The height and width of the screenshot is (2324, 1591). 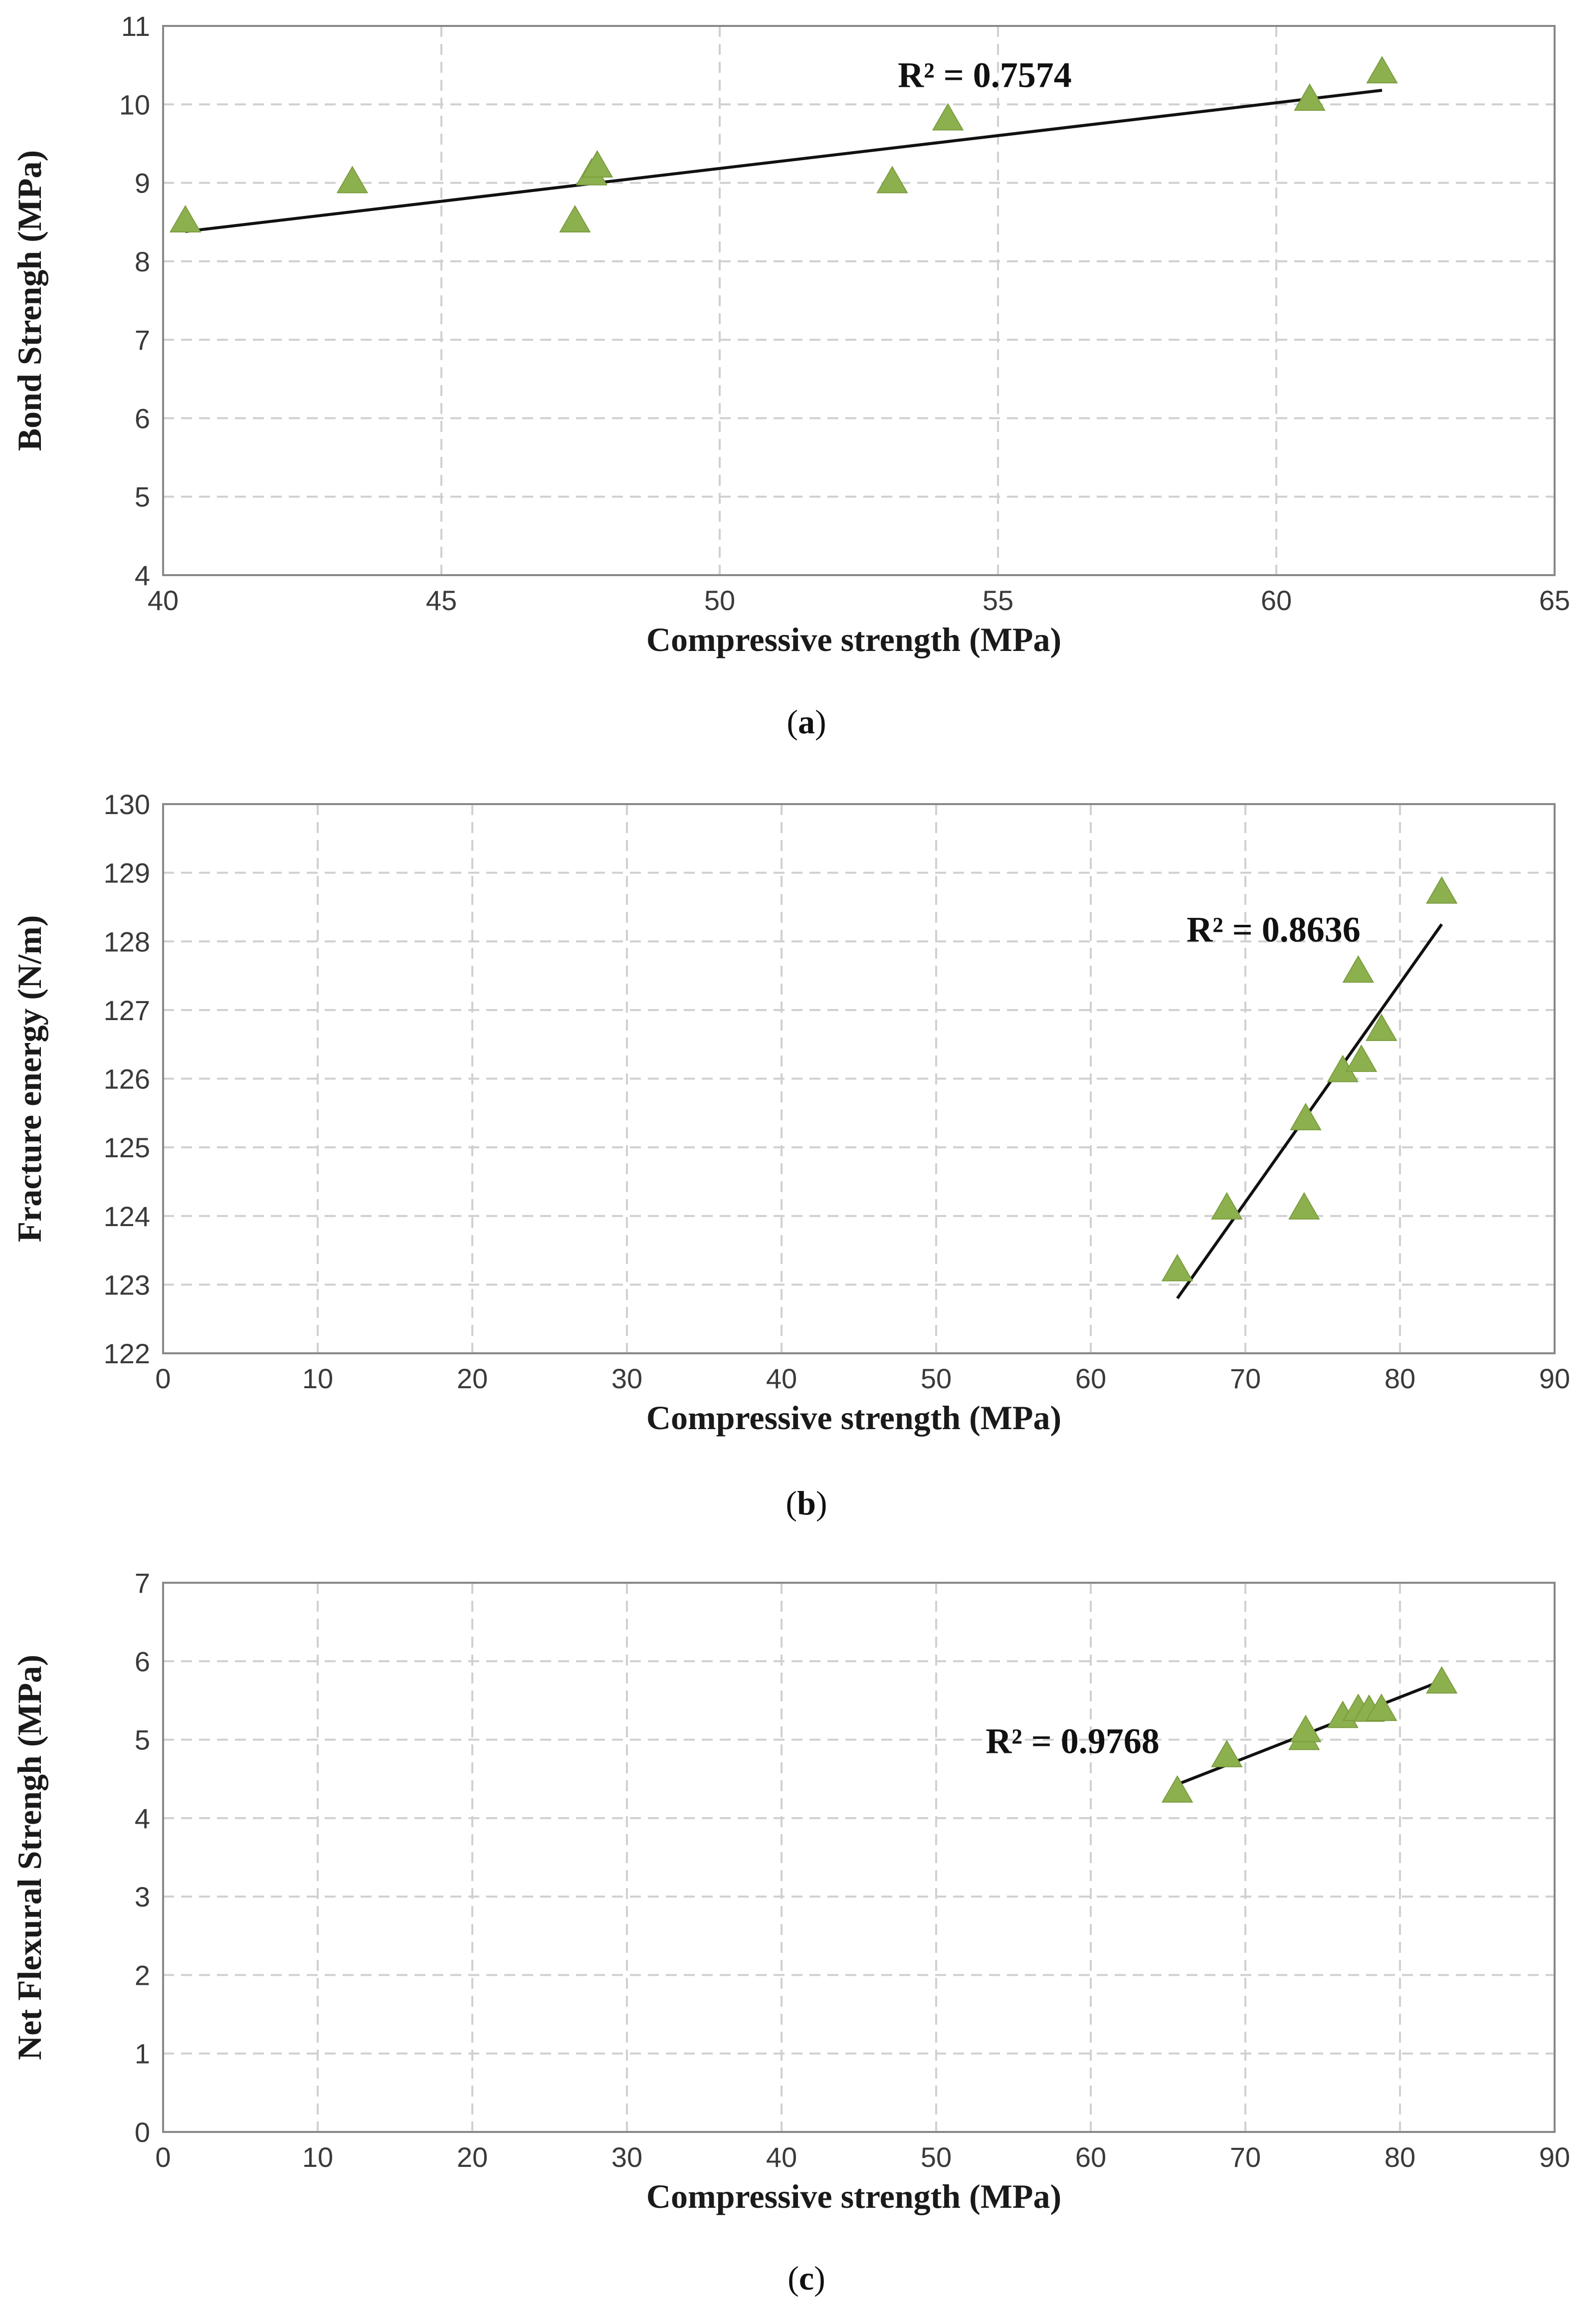 I want to click on y-axis-title: Net Flexural Strengh (MPa), so click(x=29, y=1858).